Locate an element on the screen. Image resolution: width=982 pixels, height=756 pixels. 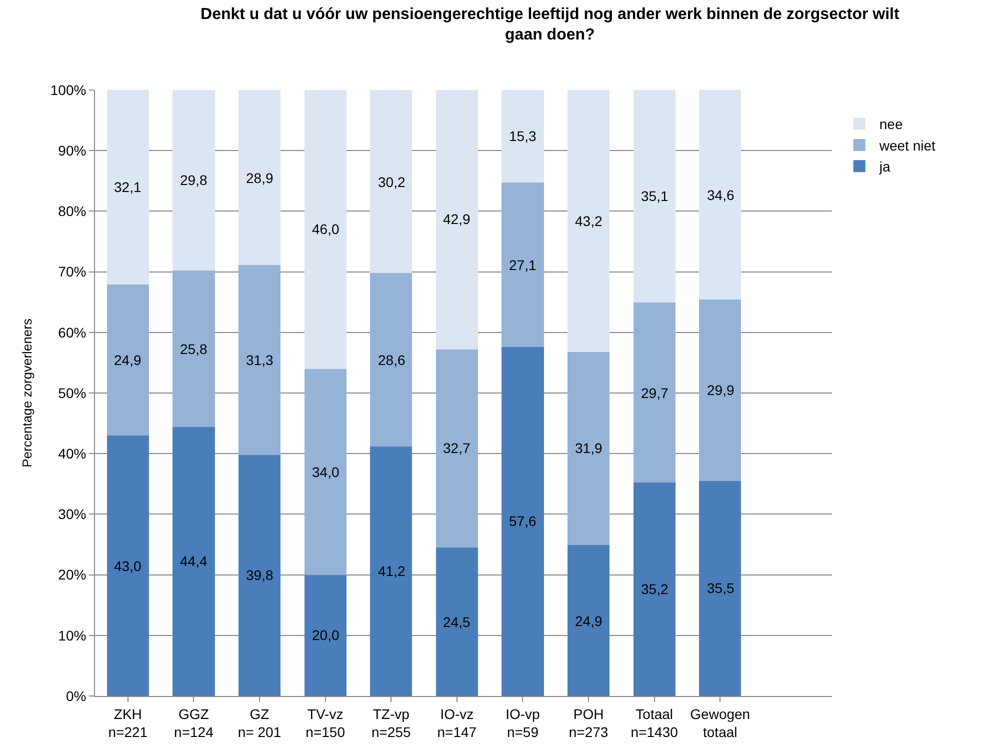
y-tick-label: 90% is located at coordinates (72, 150).